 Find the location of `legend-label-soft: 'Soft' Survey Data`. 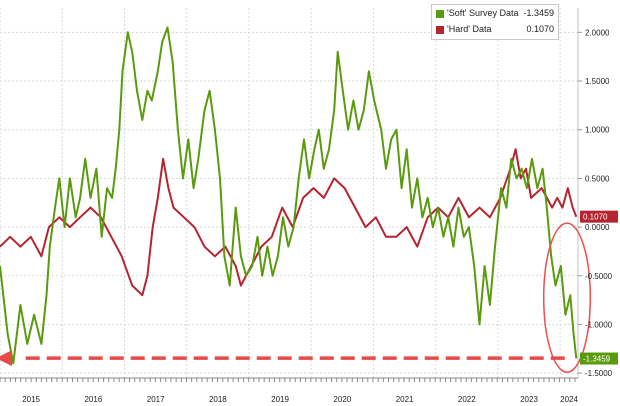

legend-label-soft: 'Soft' Survey Data is located at coordinates (483, 13).